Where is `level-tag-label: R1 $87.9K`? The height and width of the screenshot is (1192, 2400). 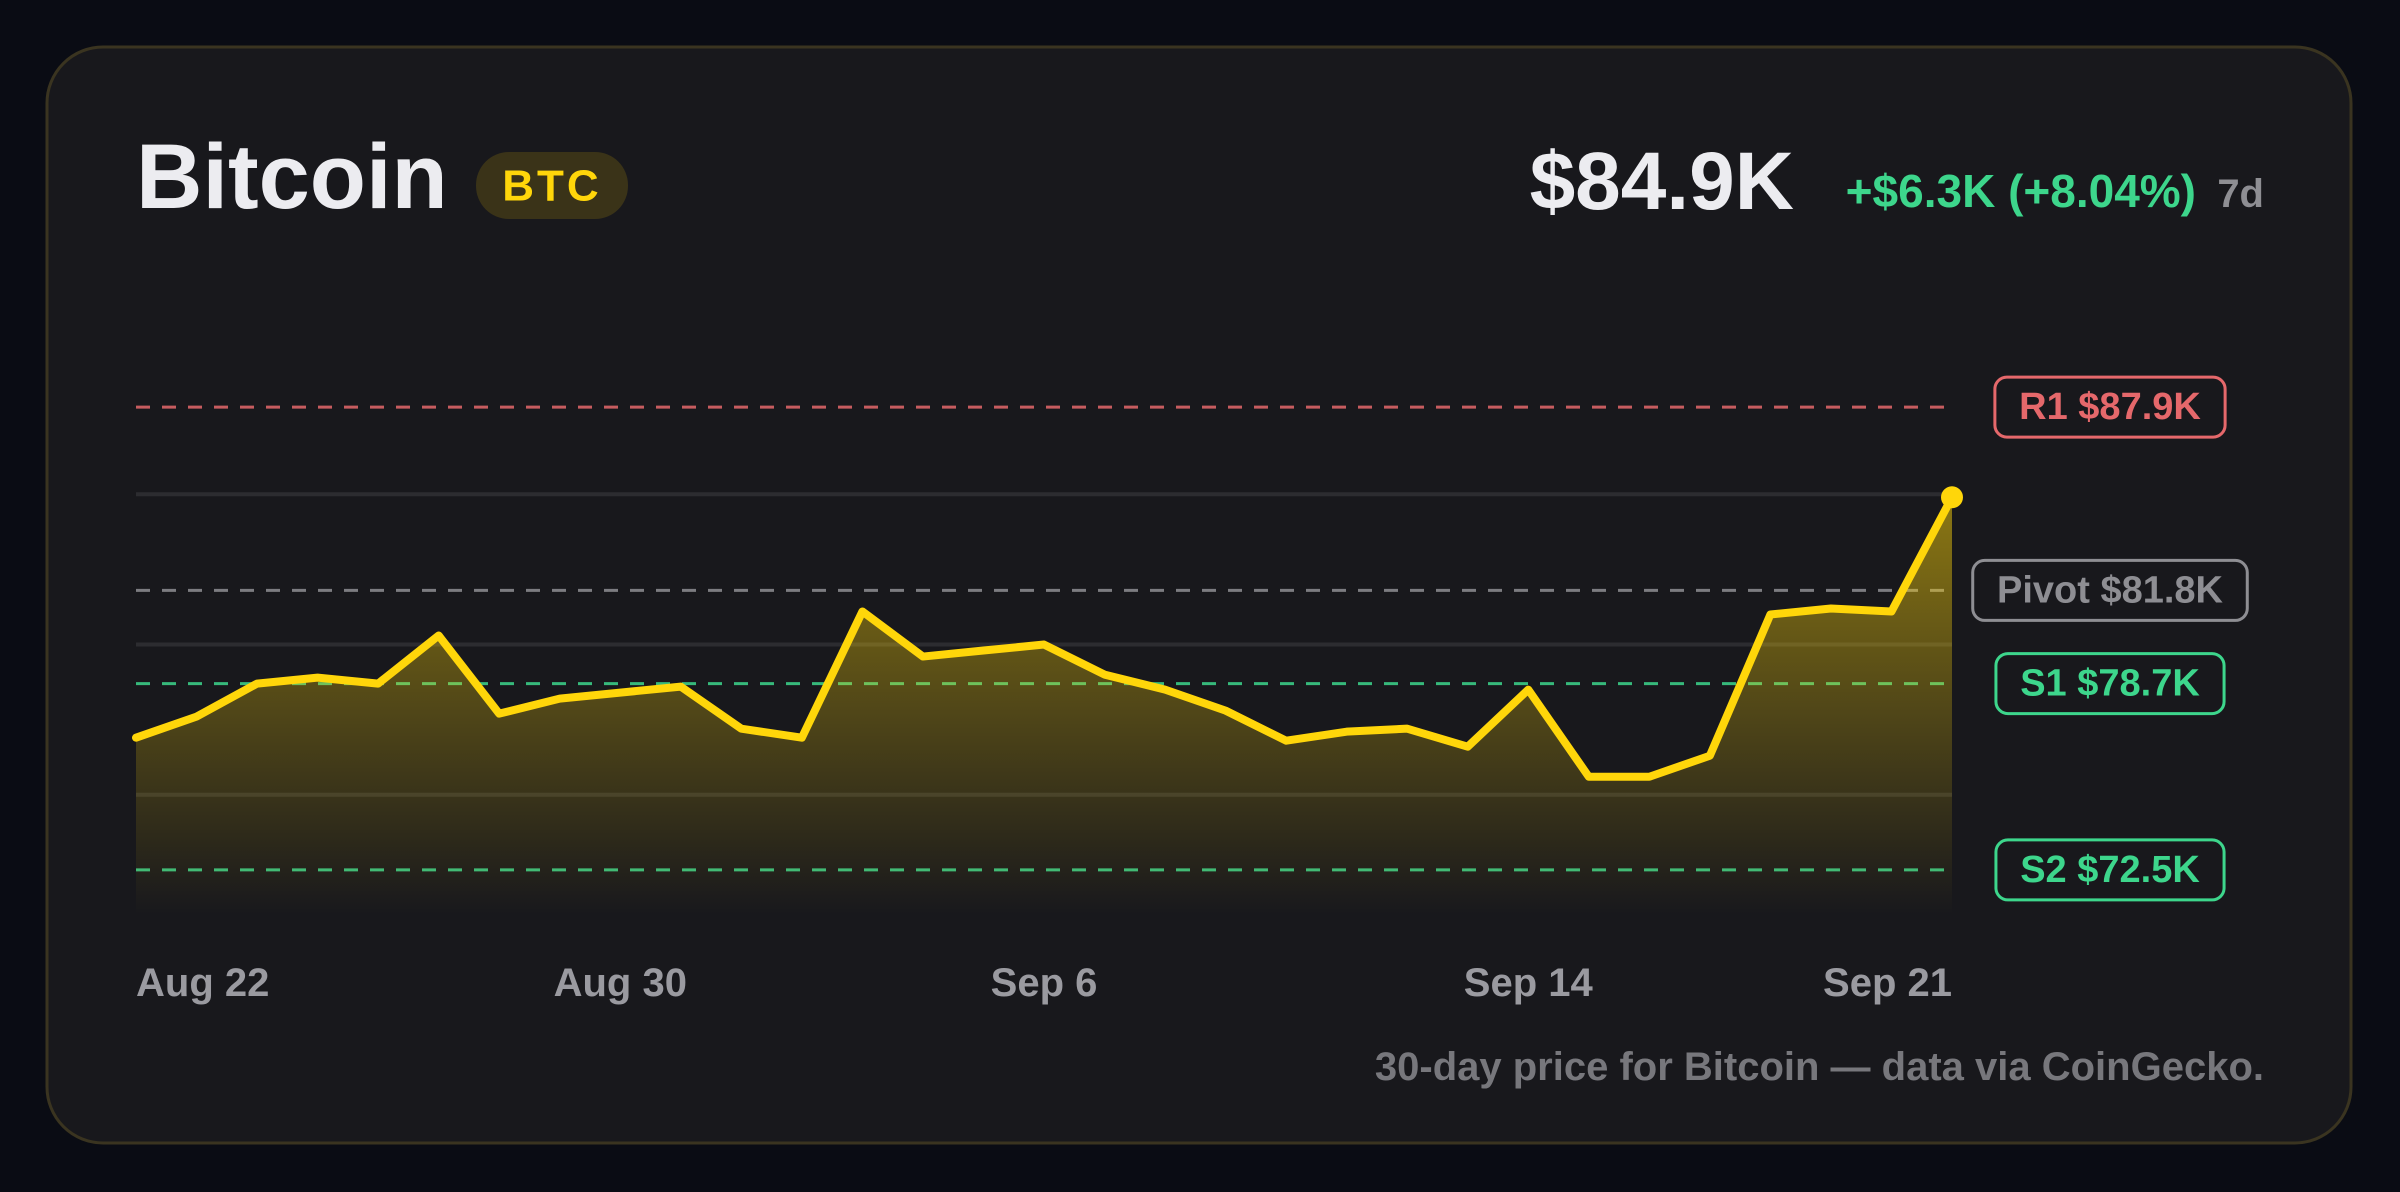 level-tag-label: R1 $87.9K is located at coordinates (2110, 407).